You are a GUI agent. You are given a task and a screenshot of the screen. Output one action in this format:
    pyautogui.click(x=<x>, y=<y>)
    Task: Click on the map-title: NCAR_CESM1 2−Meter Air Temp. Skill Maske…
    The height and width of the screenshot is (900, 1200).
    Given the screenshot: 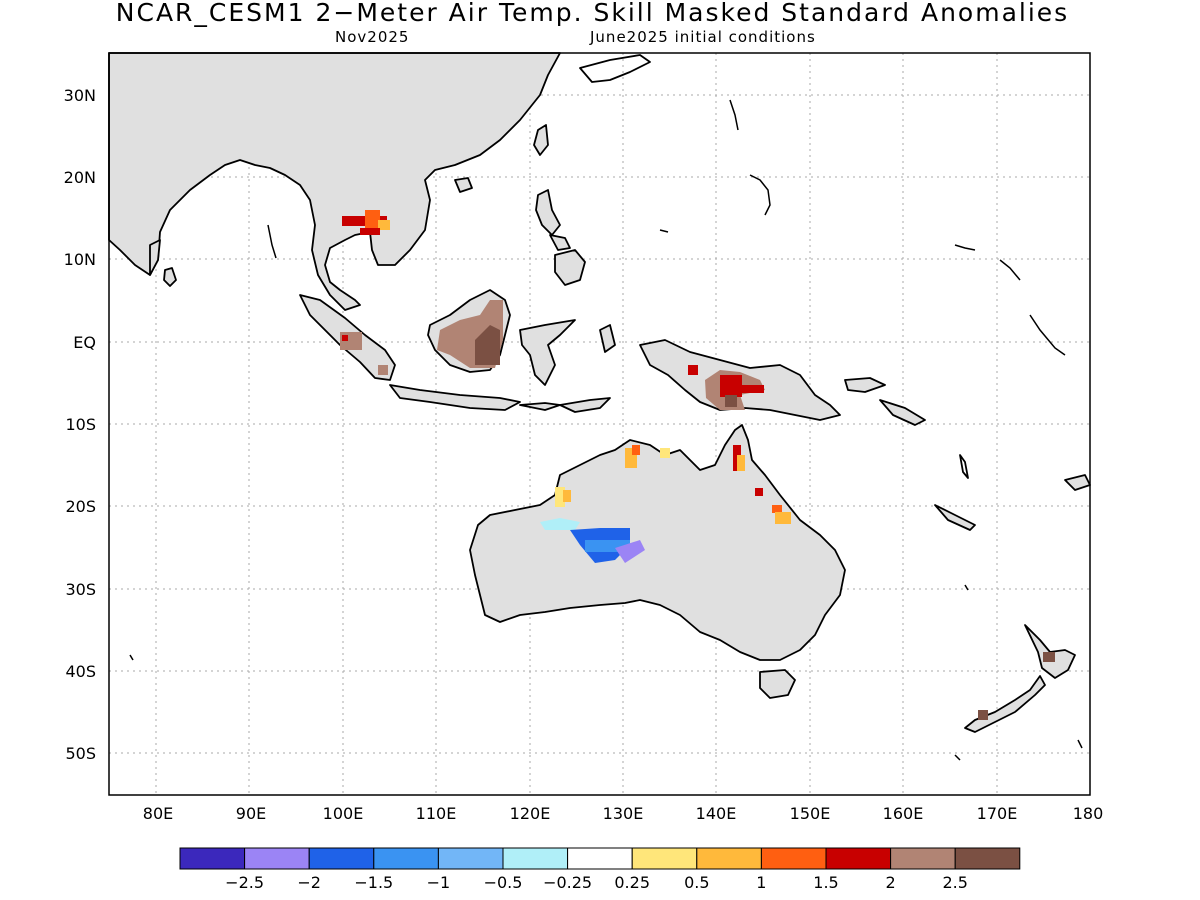 What is the action you would take?
    pyautogui.click(x=592, y=13)
    